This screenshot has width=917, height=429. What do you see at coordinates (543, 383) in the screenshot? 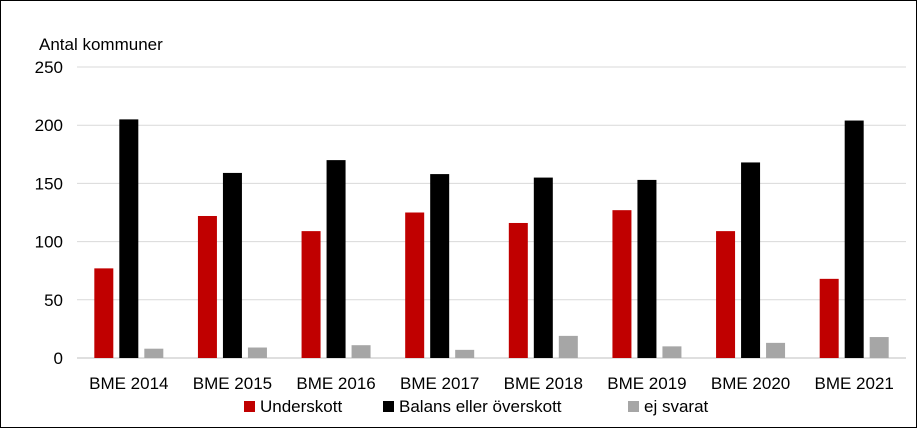
I see `x-tick-label: BME 2018` at bounding box center [543, 383].